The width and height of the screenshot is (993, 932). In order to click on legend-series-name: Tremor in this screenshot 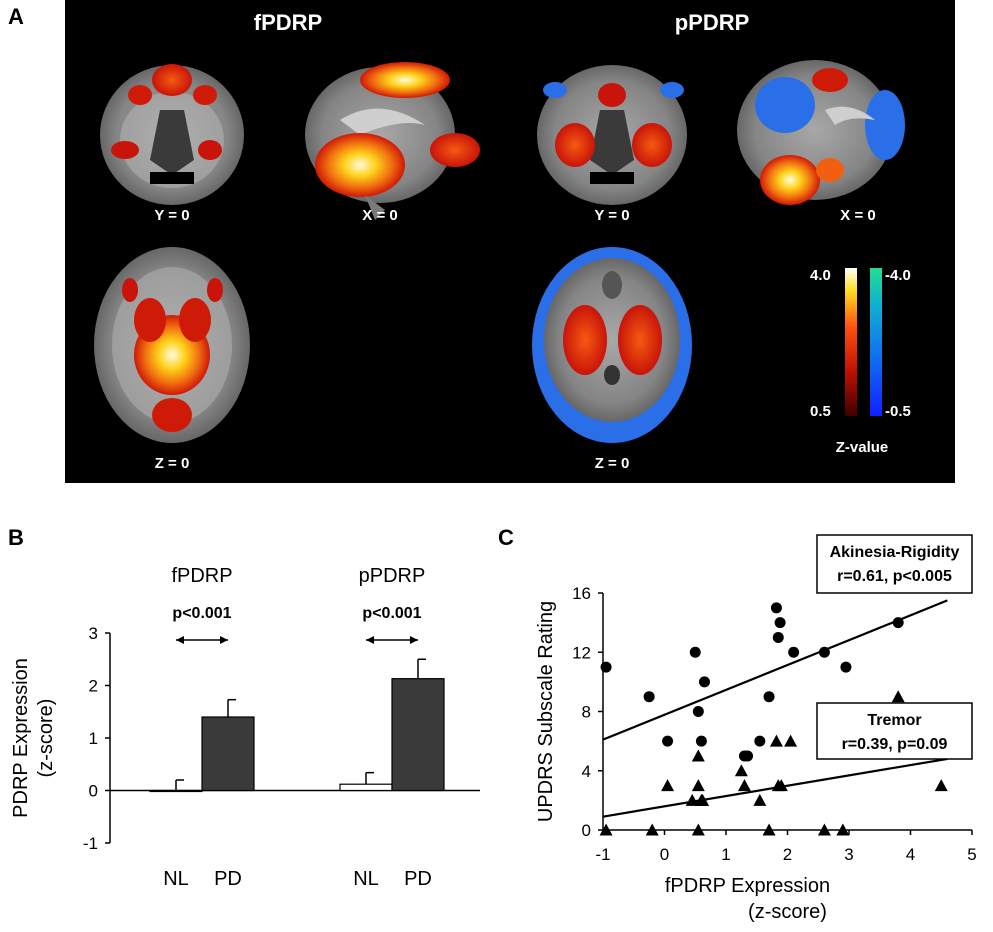, I will do `click(894, 720)`.